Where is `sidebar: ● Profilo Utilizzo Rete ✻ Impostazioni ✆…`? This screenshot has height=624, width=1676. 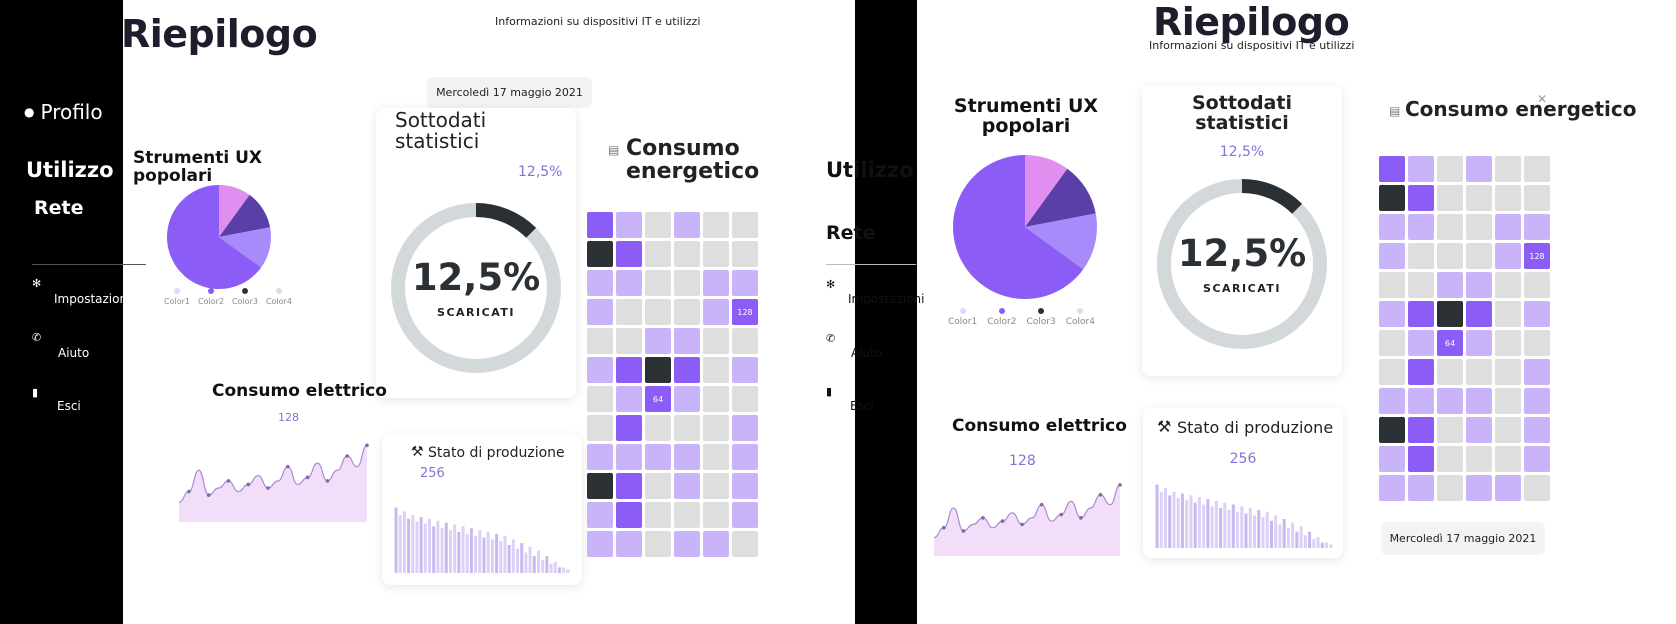
sidebar: ● Profilo Utilizzo Rete ✻ Impostazioni ✆… is located at coordinates (73, 312).